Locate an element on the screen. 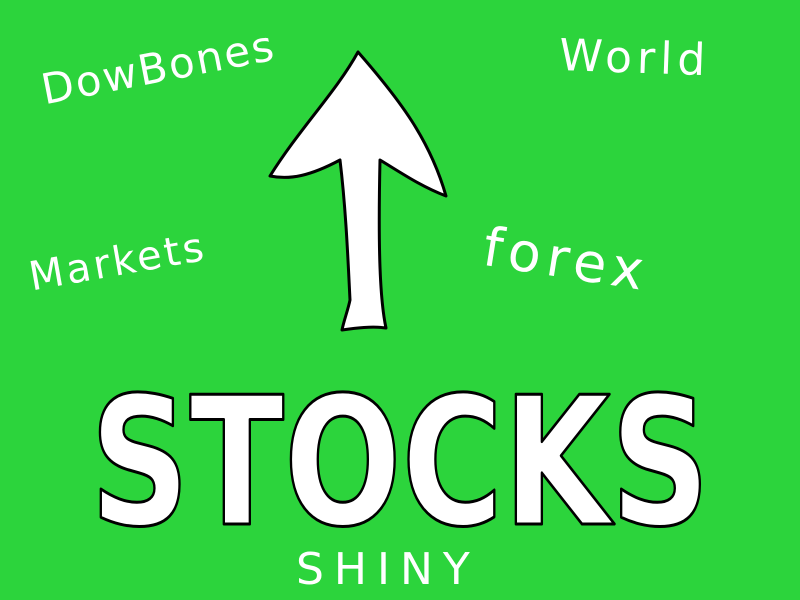  word-world: World is located at coordinates (635, 58).